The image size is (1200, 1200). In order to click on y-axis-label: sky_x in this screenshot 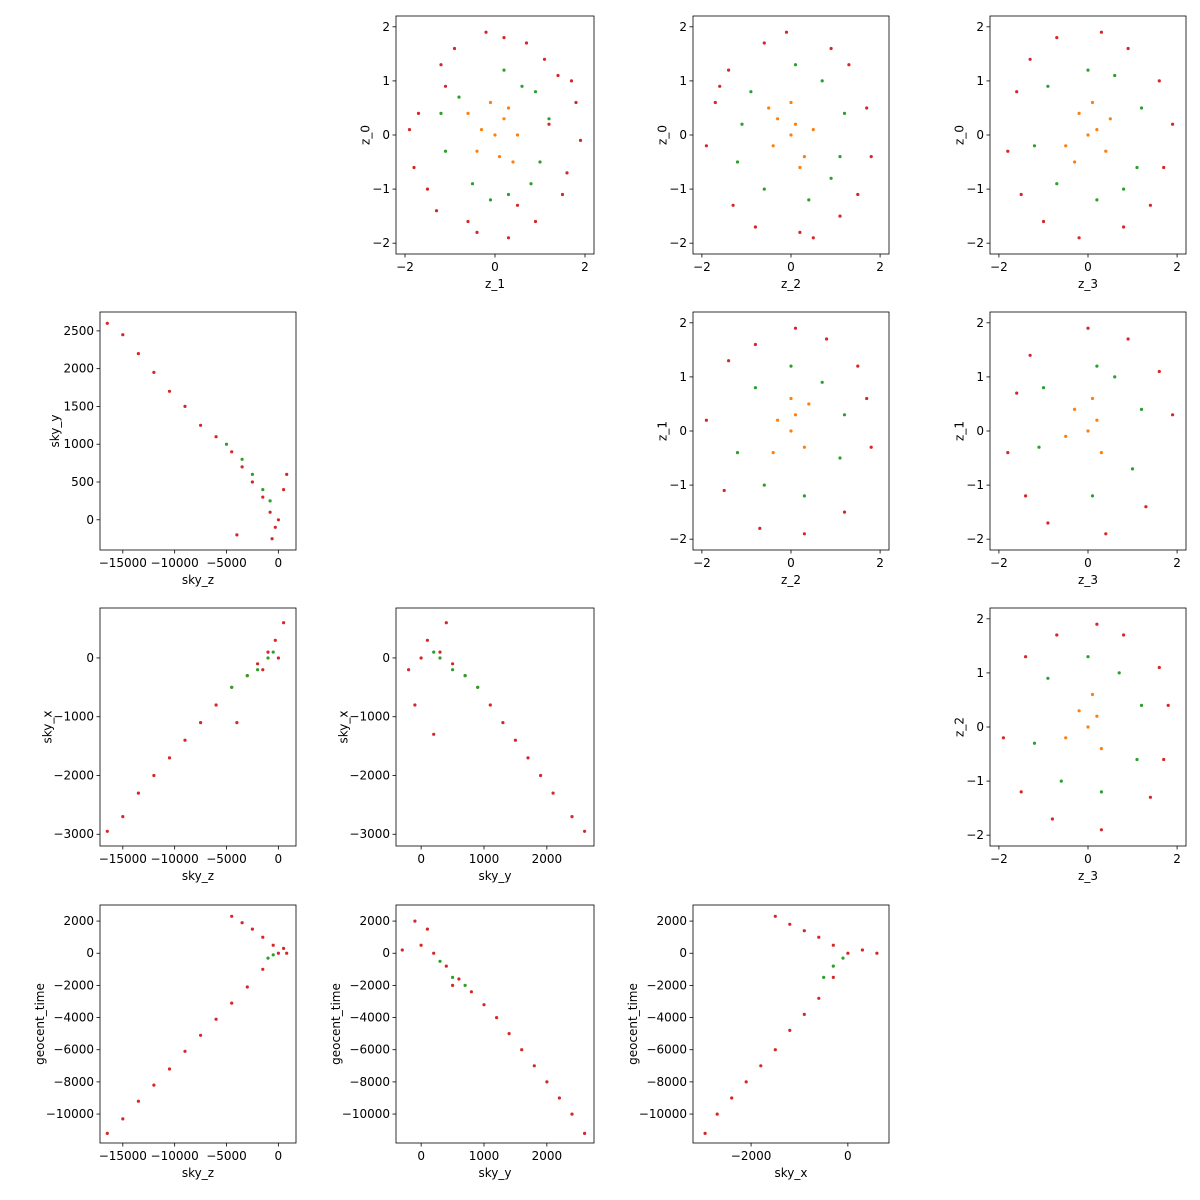, I will do `click(48, 727)`.